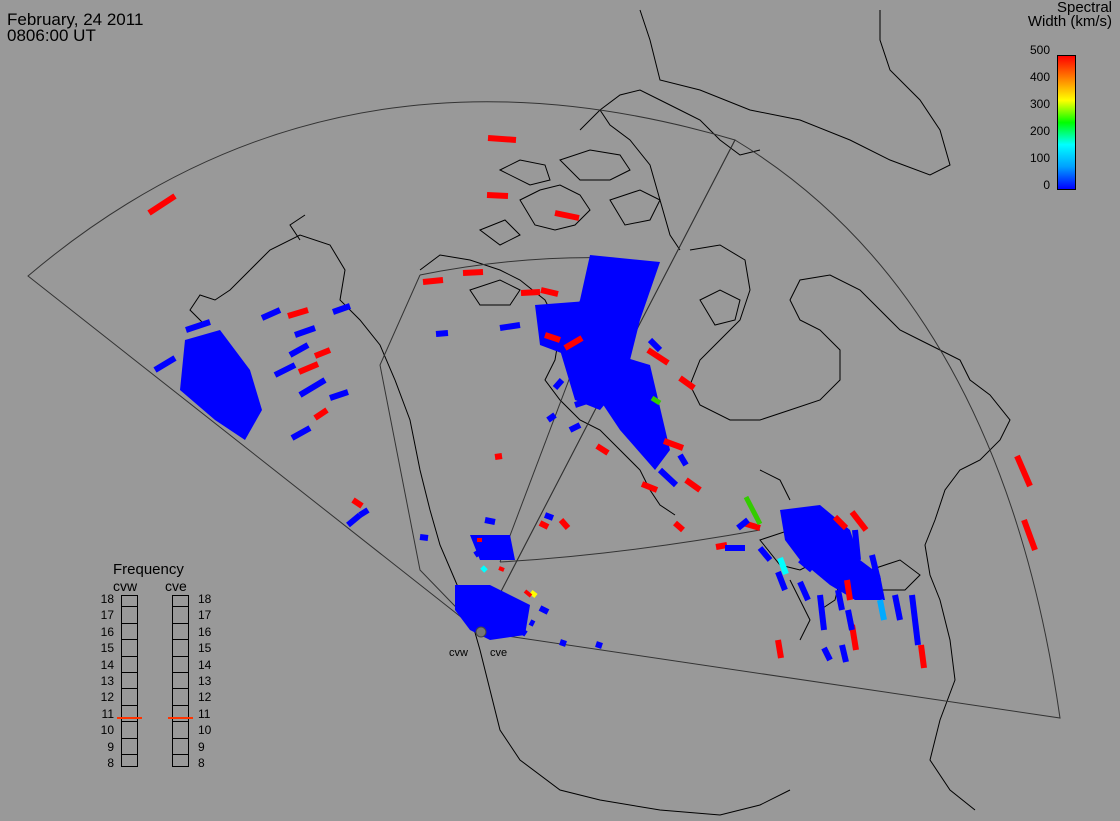 The image size is (1120, 821). Describe the element at coordinates (1046, 185) in the screenshot. I see `colorbar-tick-label: 0` at that location.